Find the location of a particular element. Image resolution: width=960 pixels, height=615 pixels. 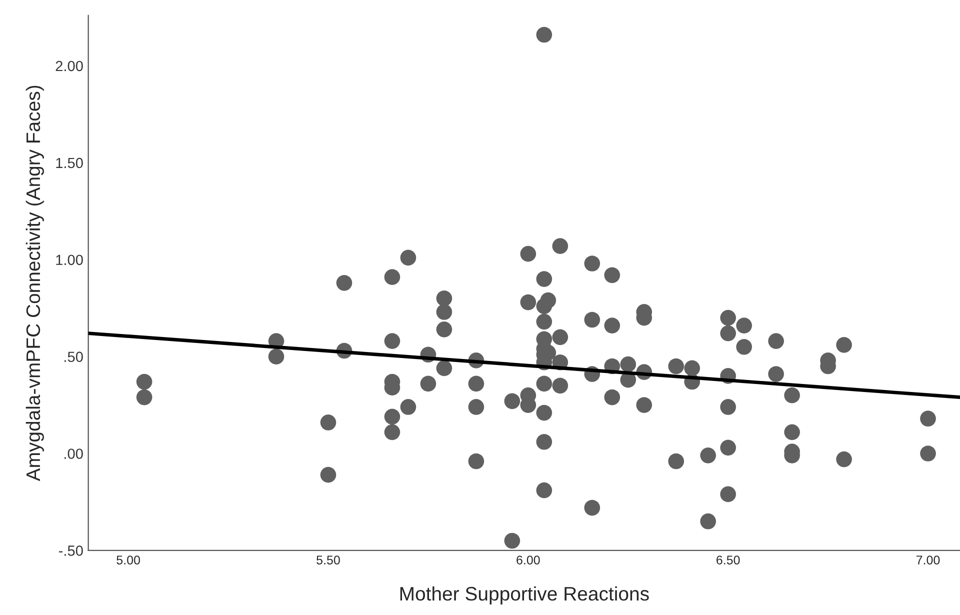

x-tick-label: 6.50 is located at coordinates (728, 560).